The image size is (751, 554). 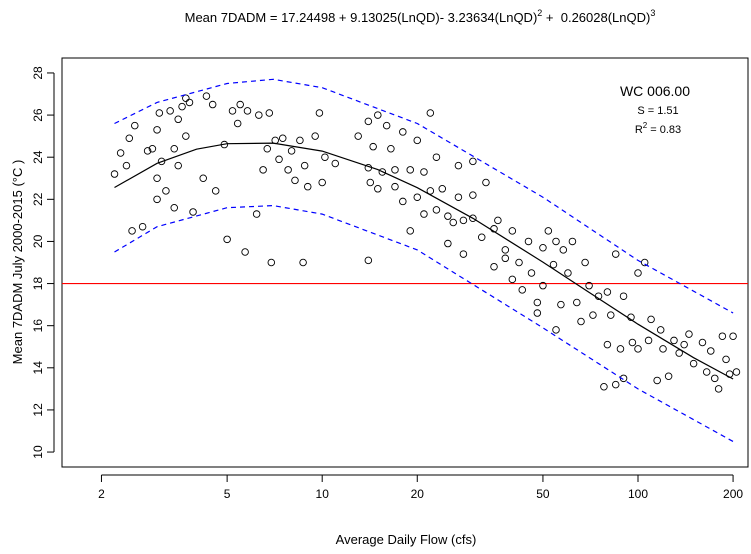 I want to click on x-tick-label: 10, so click(x=323, y=494).